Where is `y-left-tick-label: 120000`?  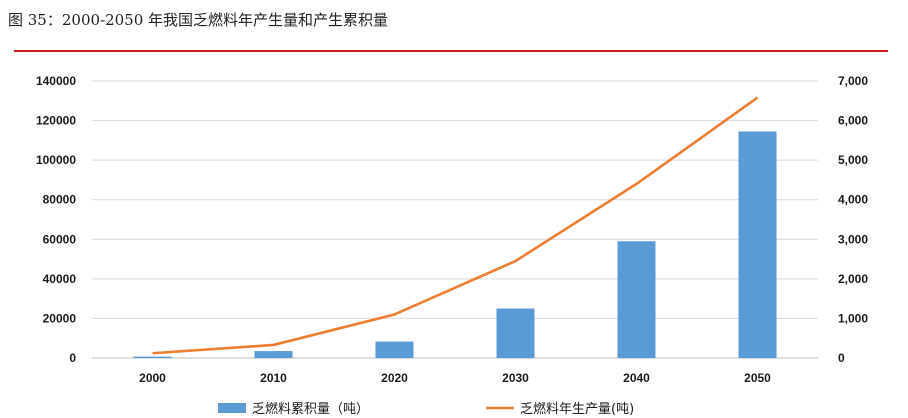 y-left-tick-label: 120000 is located at coordinates (56, 121).